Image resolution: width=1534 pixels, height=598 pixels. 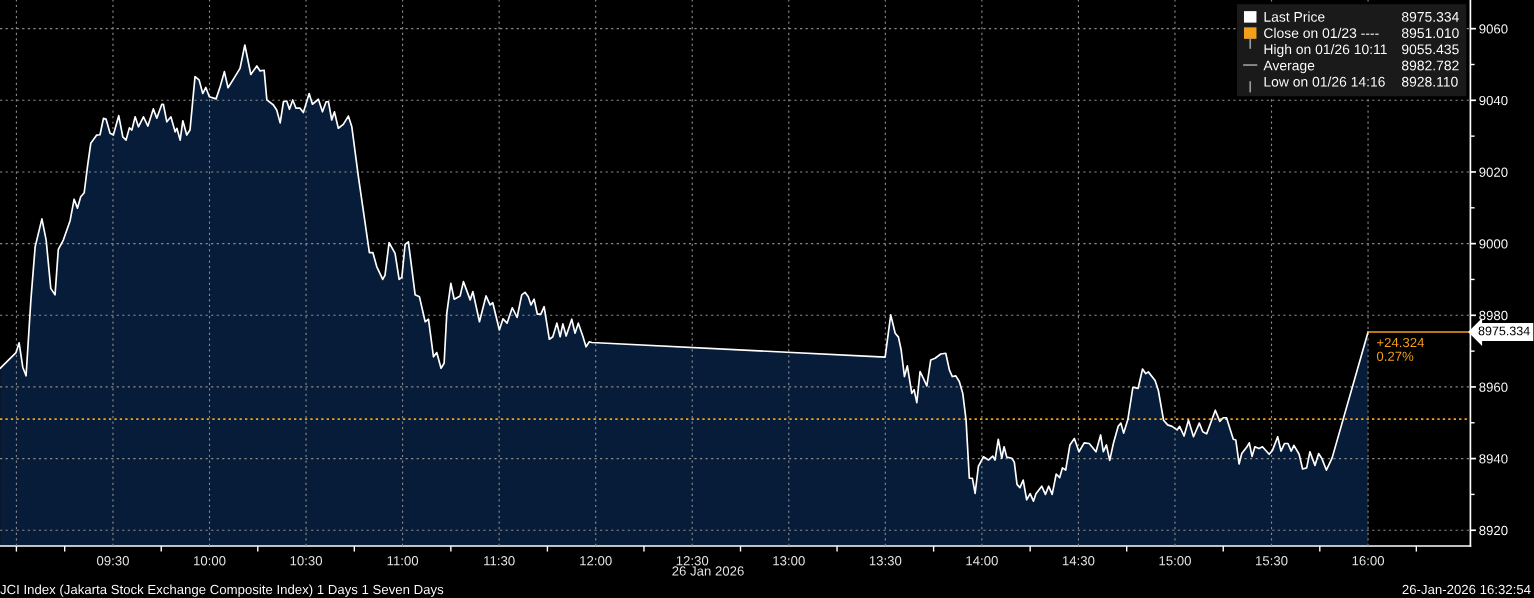 I want to click on y-tick-label: 8920, so click(x=1493, y=530).